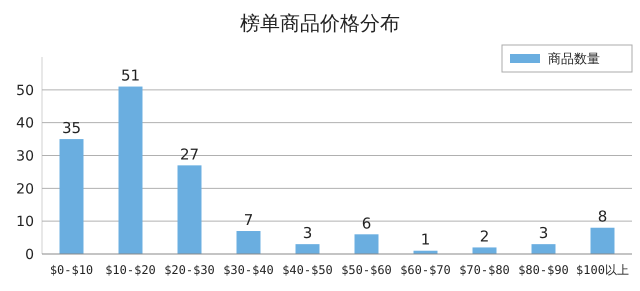  What do you see at coordinates (307, 270) in the screenshot?
I see `x-tick-label: $40-$50` at bounding box center [307, 270].